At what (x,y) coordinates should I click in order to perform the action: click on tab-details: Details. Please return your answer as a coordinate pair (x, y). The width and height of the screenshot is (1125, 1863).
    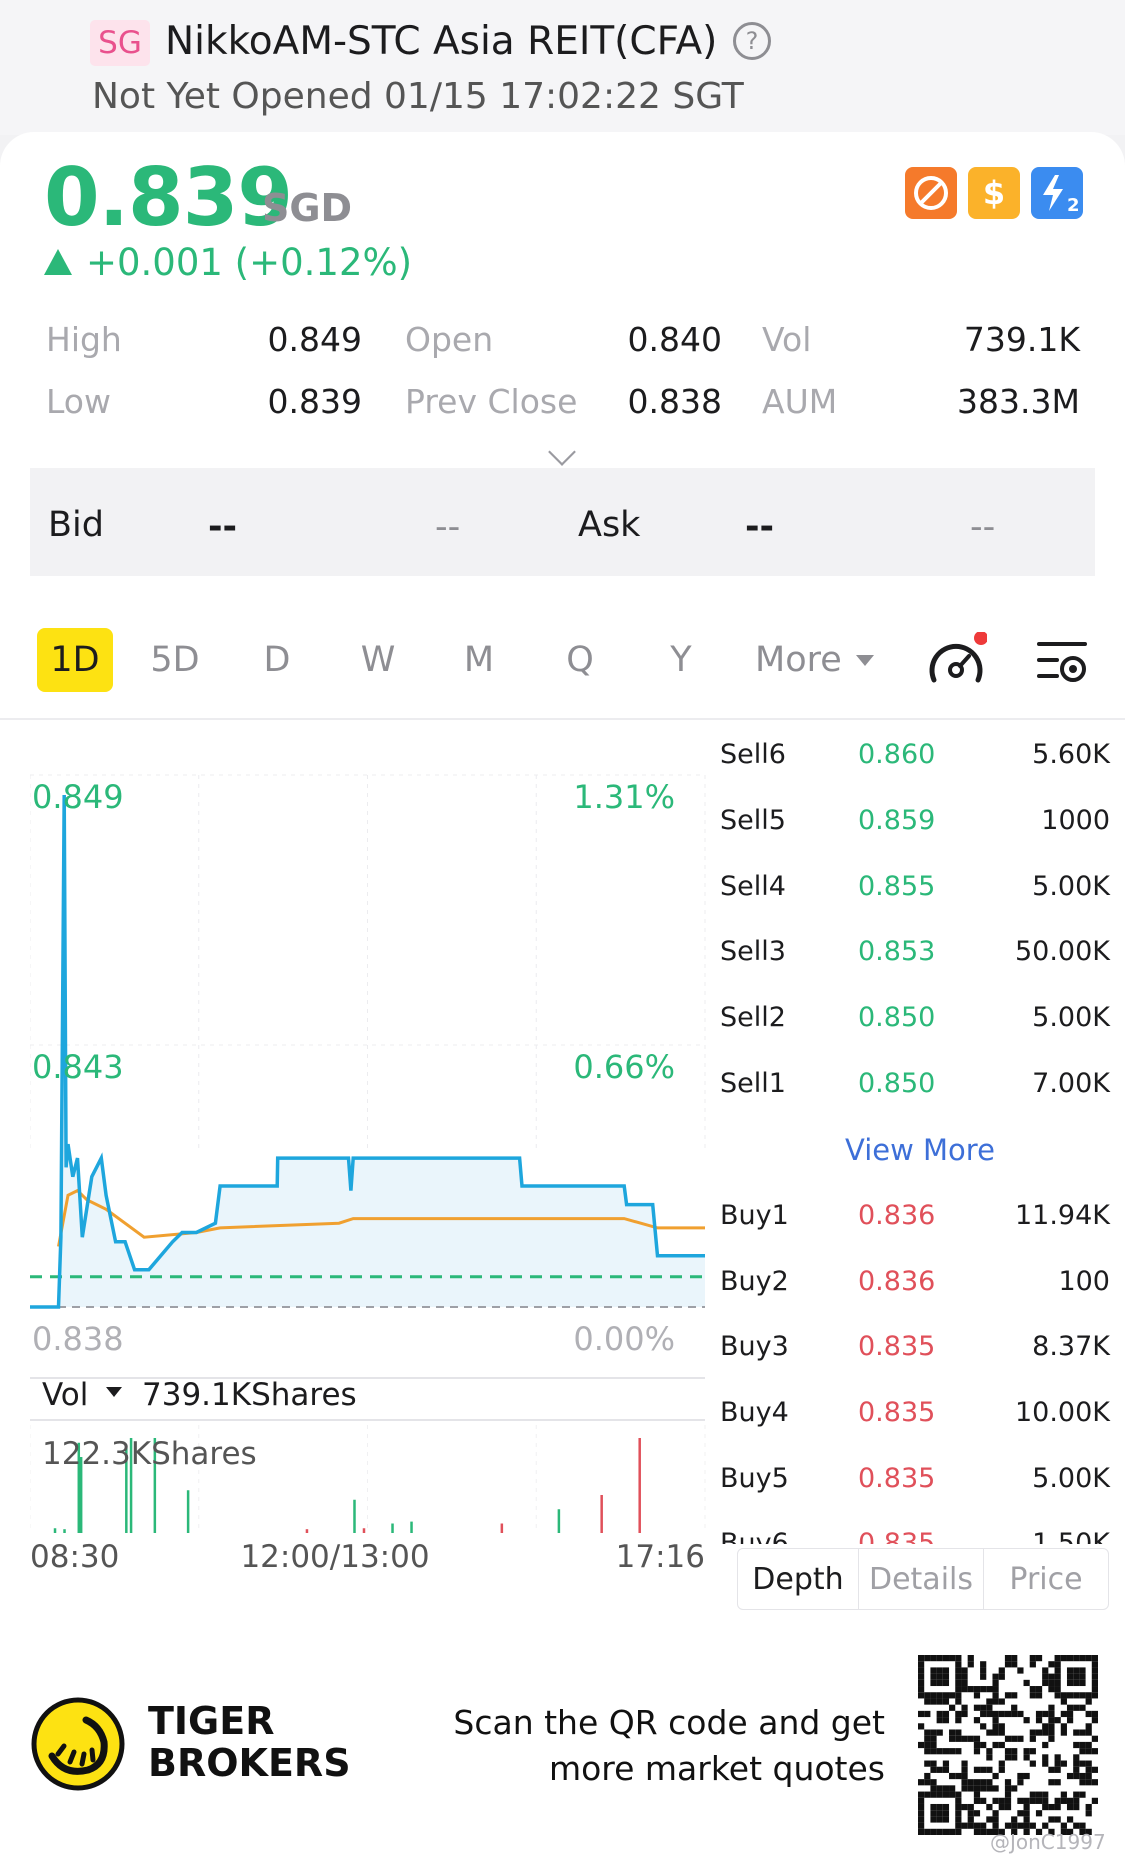
    Looking at the image, I should click on (921, 1579).